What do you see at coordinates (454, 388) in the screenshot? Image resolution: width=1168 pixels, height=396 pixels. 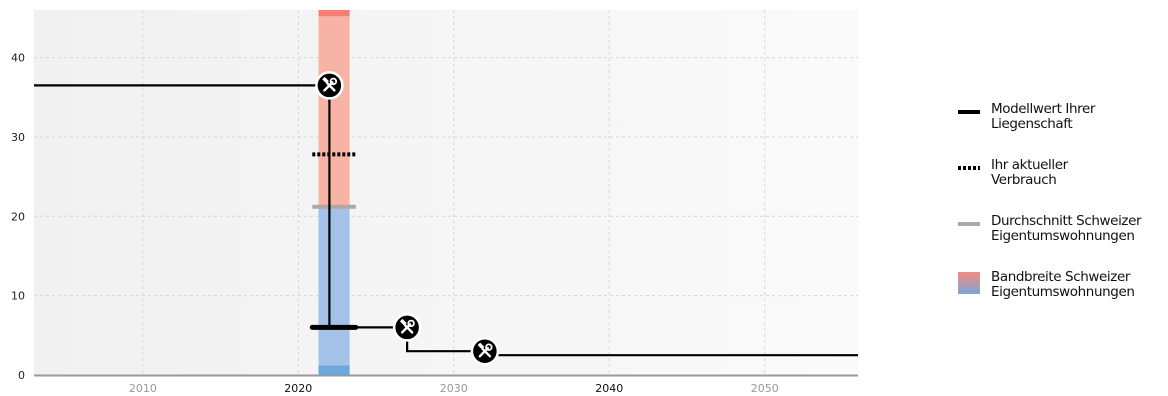 I see `x-tick-label: 2030` at bounding box center [454, 388].